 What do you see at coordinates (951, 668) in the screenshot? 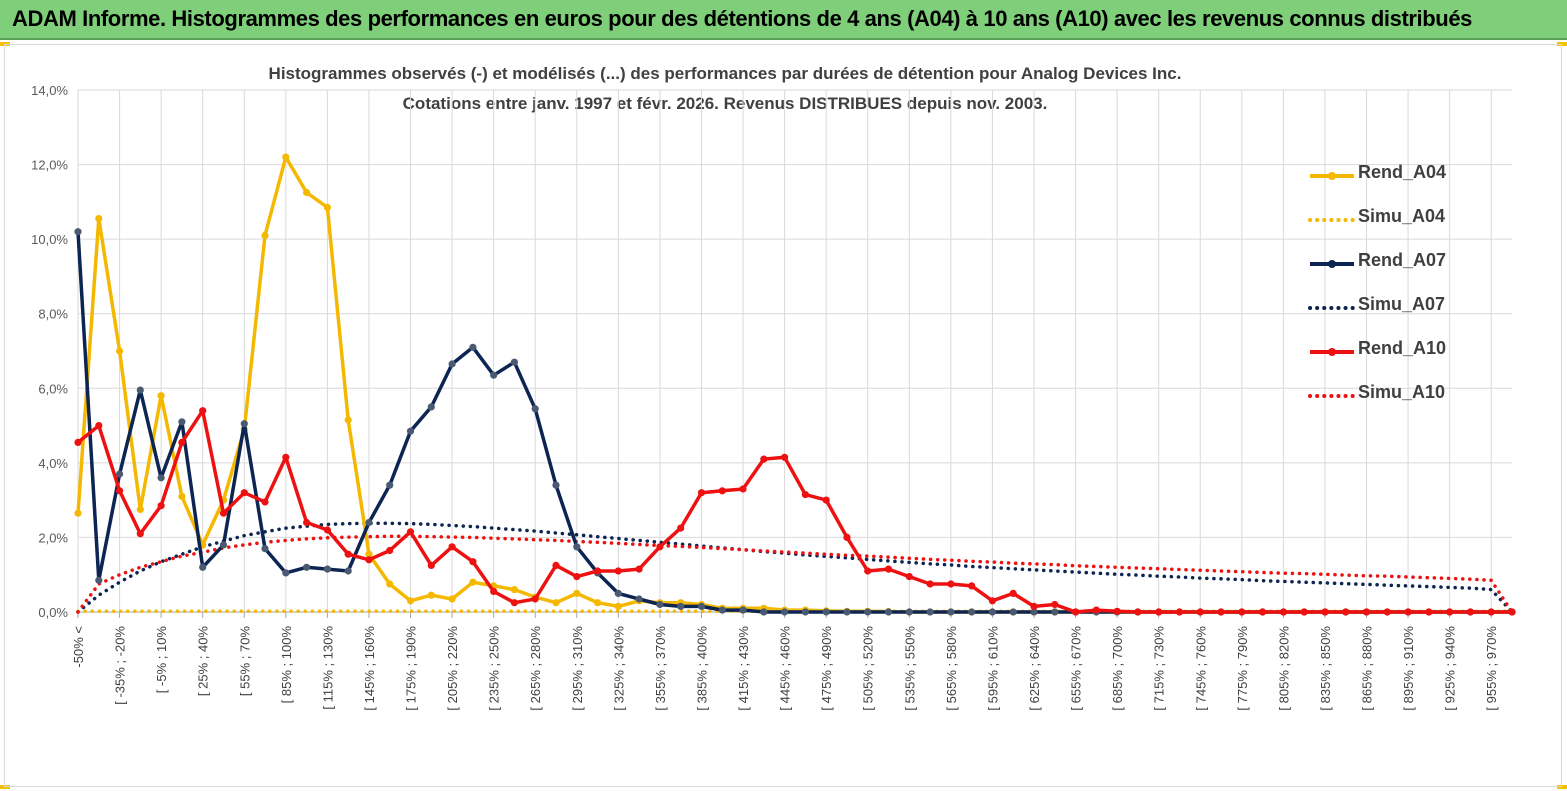
I see `x-tick-label: [ 565% ; 580%` at bounding box center [951, 668].